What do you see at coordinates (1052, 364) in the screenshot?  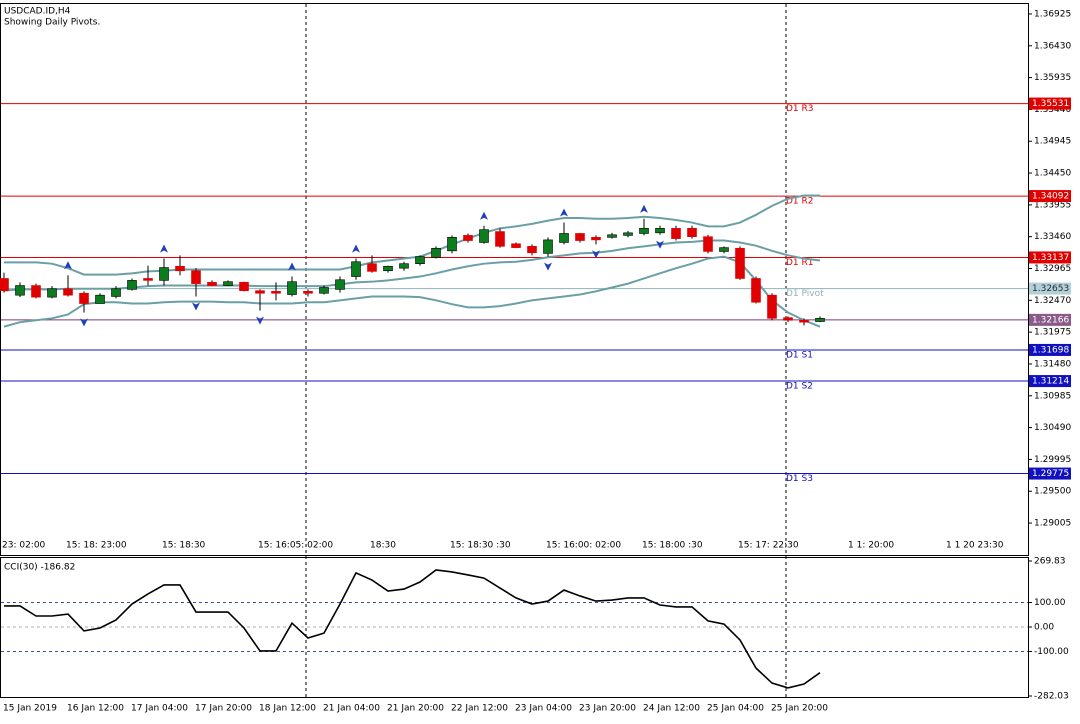 I see `y-tick-label: 1.31480` at bounding box center [1052, 364].